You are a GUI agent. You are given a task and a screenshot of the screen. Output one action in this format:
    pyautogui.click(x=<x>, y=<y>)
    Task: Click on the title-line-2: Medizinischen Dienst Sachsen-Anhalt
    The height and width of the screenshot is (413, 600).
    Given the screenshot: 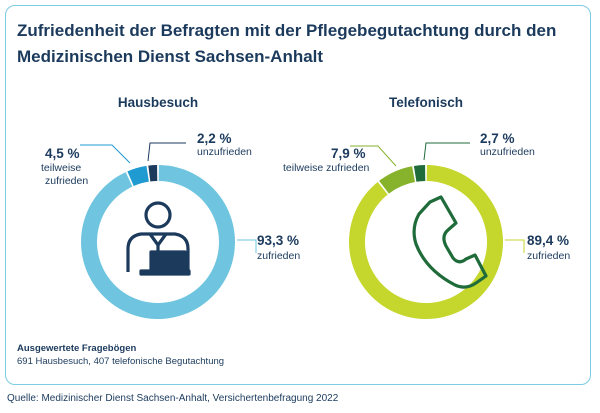 What is the action you would take?
    pyautogui.click(x=170, y=56)
    